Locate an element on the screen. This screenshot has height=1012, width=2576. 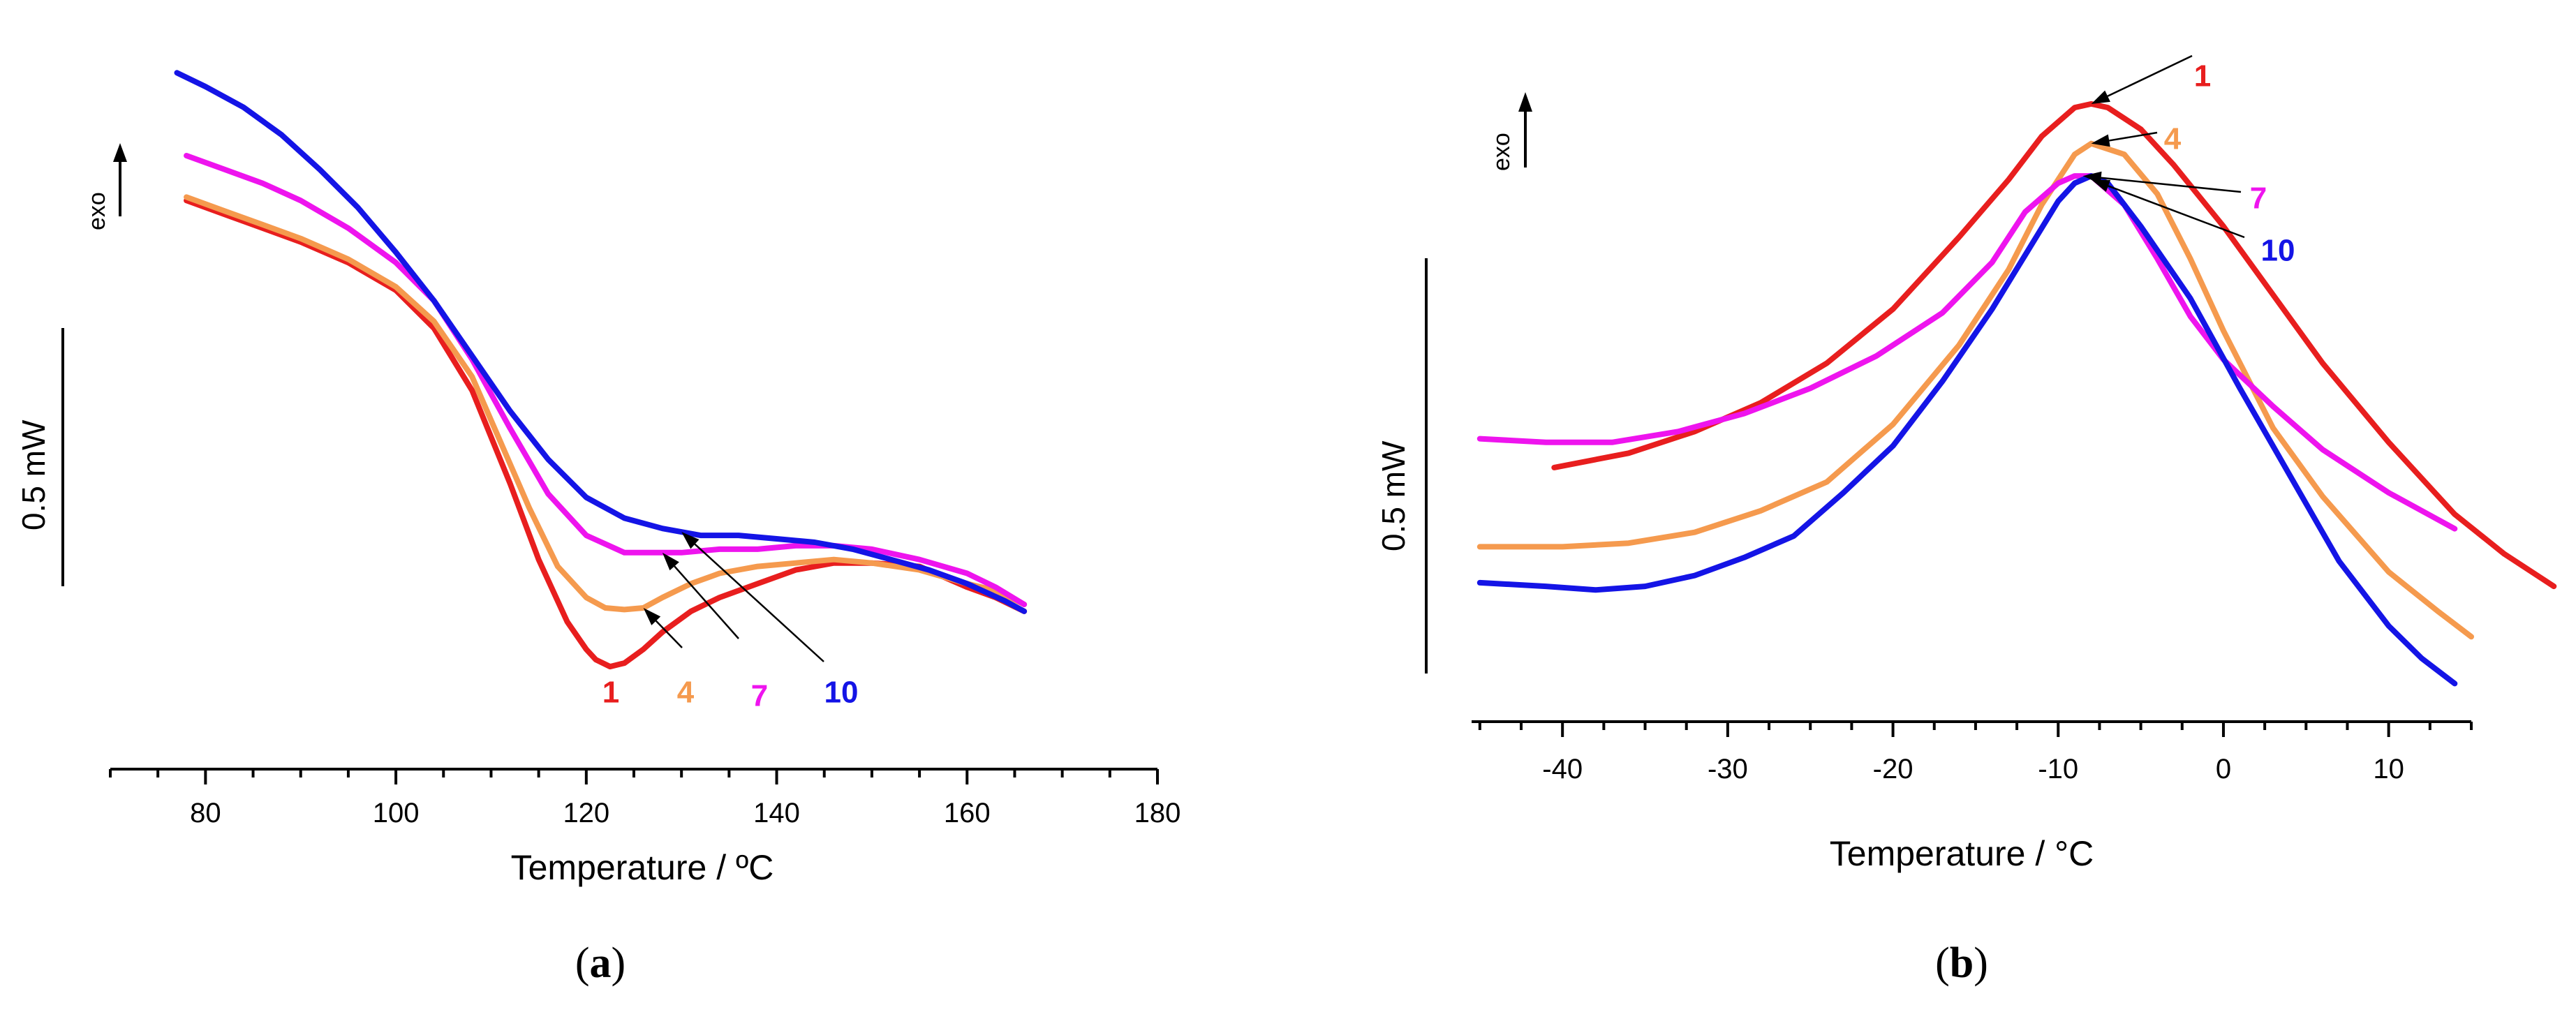
x-tick-label: -40 is located at coordinates (1562, 769).